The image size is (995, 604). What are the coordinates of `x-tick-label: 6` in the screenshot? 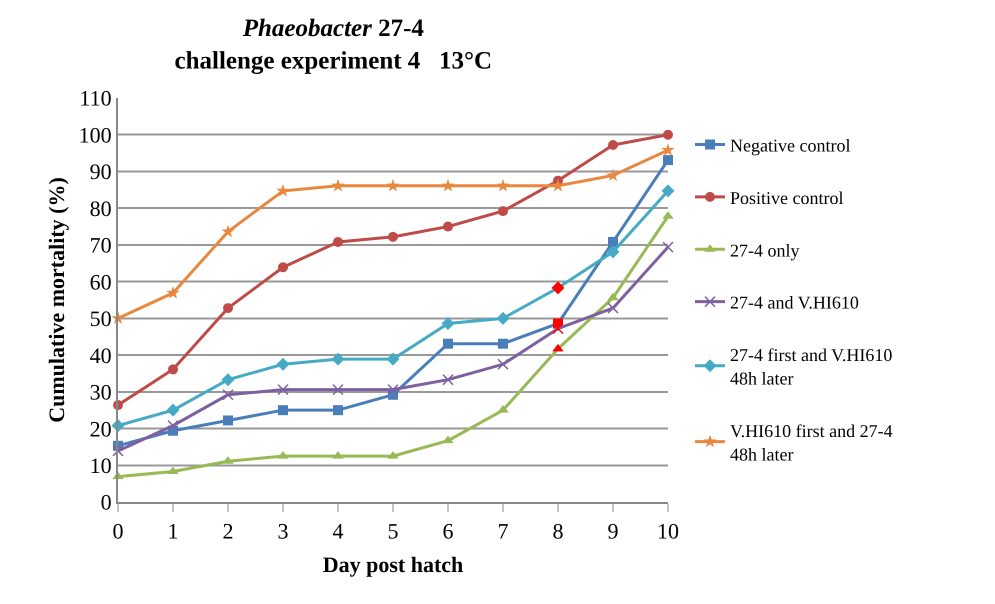 It's located at (448, 531).